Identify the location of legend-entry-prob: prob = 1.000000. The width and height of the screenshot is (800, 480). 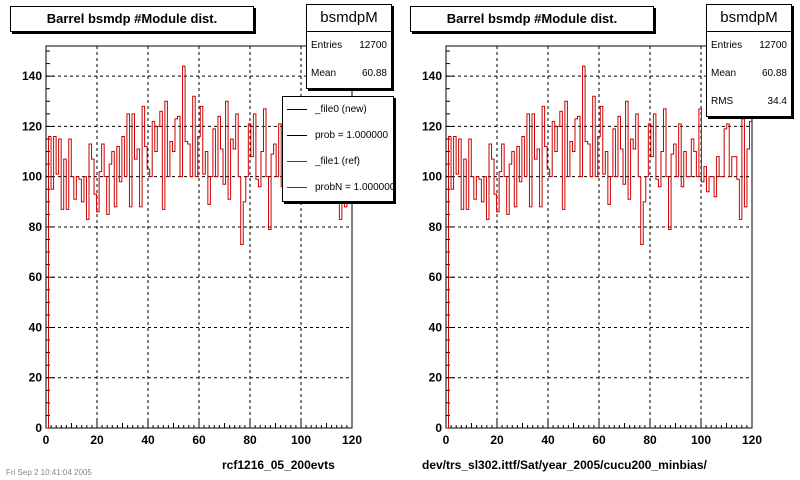
(338, 136).